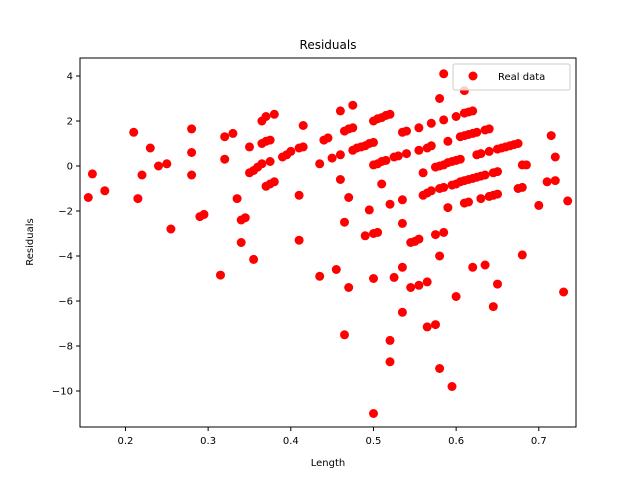  Describe the element at coordinates (70, 77) in the screenshot. I see `y-tick-label: 4` at that location.